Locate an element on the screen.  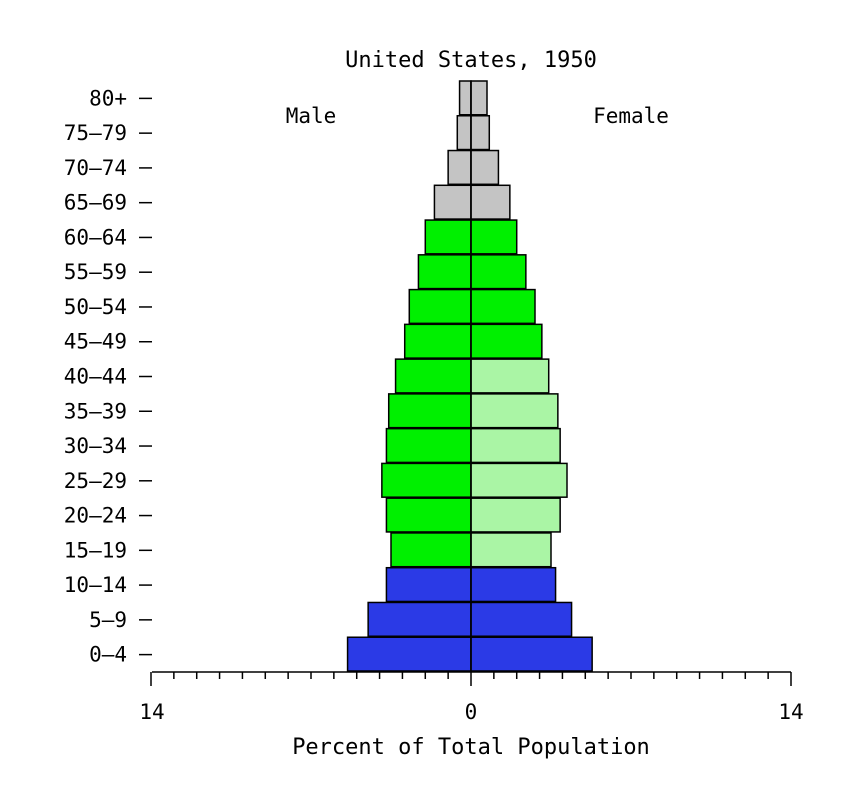
age-label: 25–29 is located at coordinates (95, 481).